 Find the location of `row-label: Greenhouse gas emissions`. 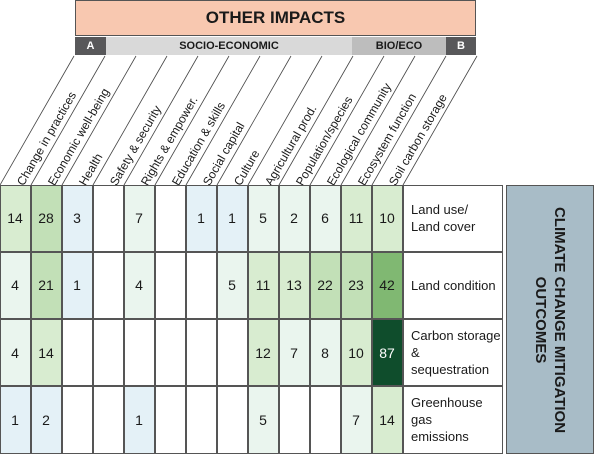

row-label: Greenhouse gas emissions is located at coordinates (453, 420).